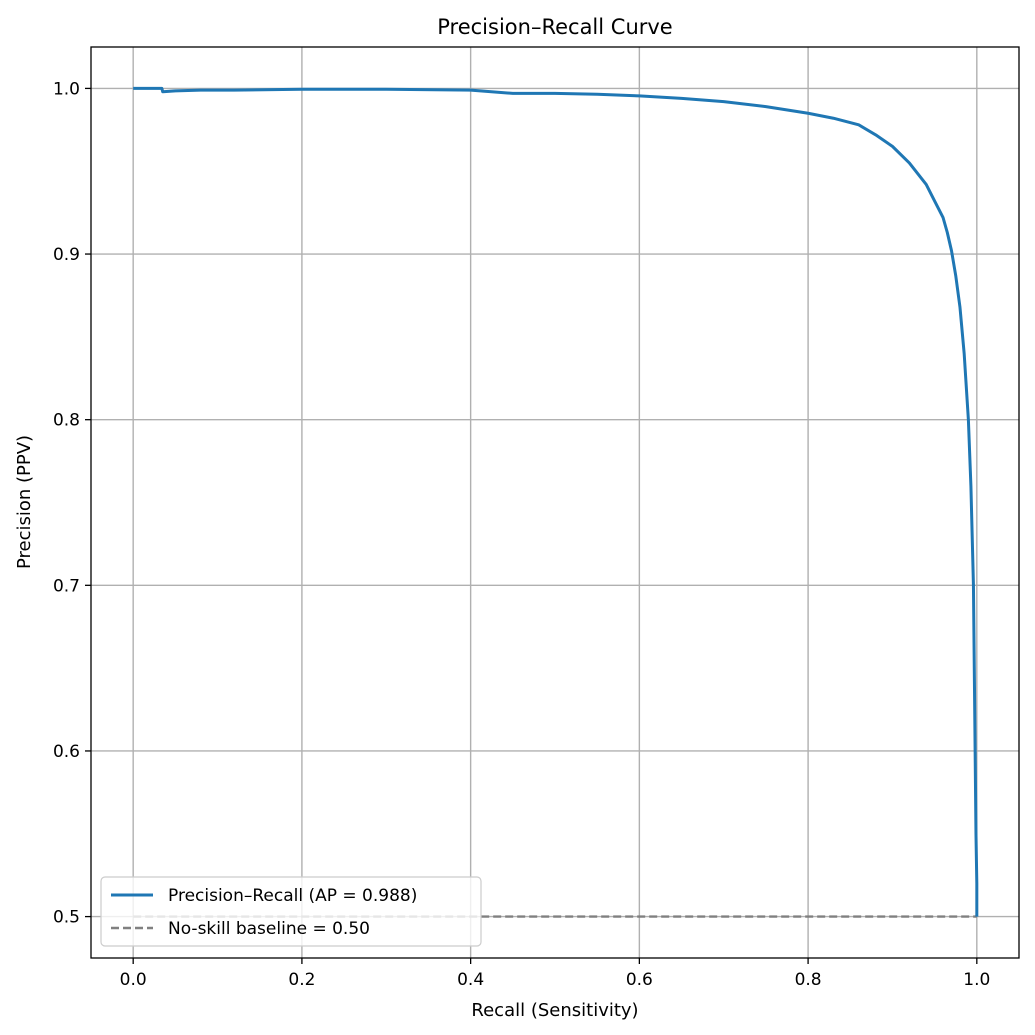  I want to click on x-tick-label: 0.2, so click(301, 980).